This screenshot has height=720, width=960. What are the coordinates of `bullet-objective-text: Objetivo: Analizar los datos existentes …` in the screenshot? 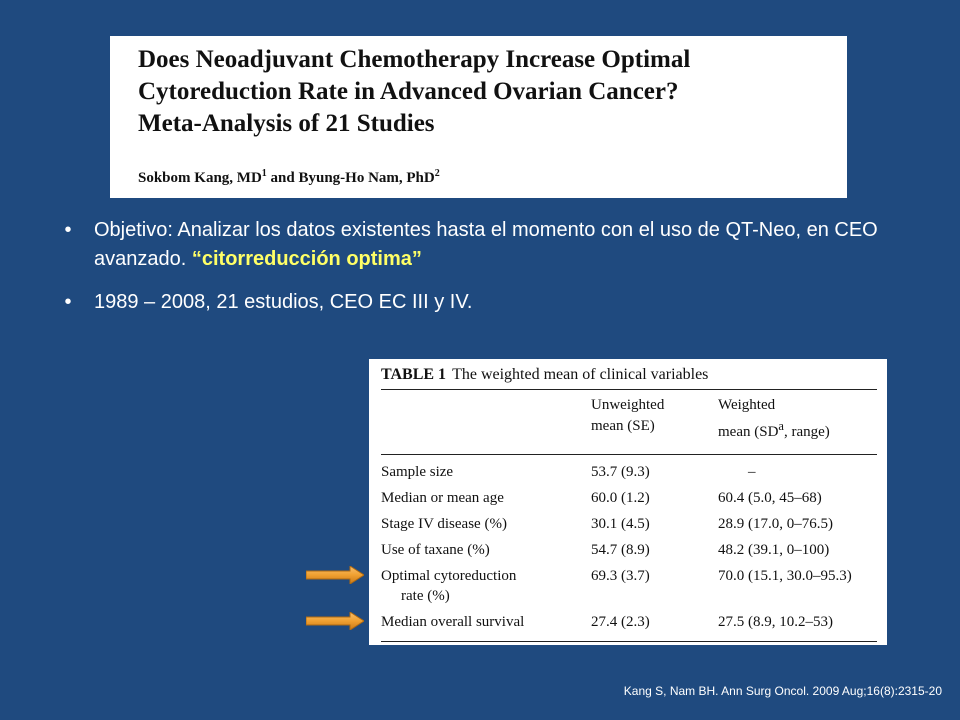 It's located at (486, 244).